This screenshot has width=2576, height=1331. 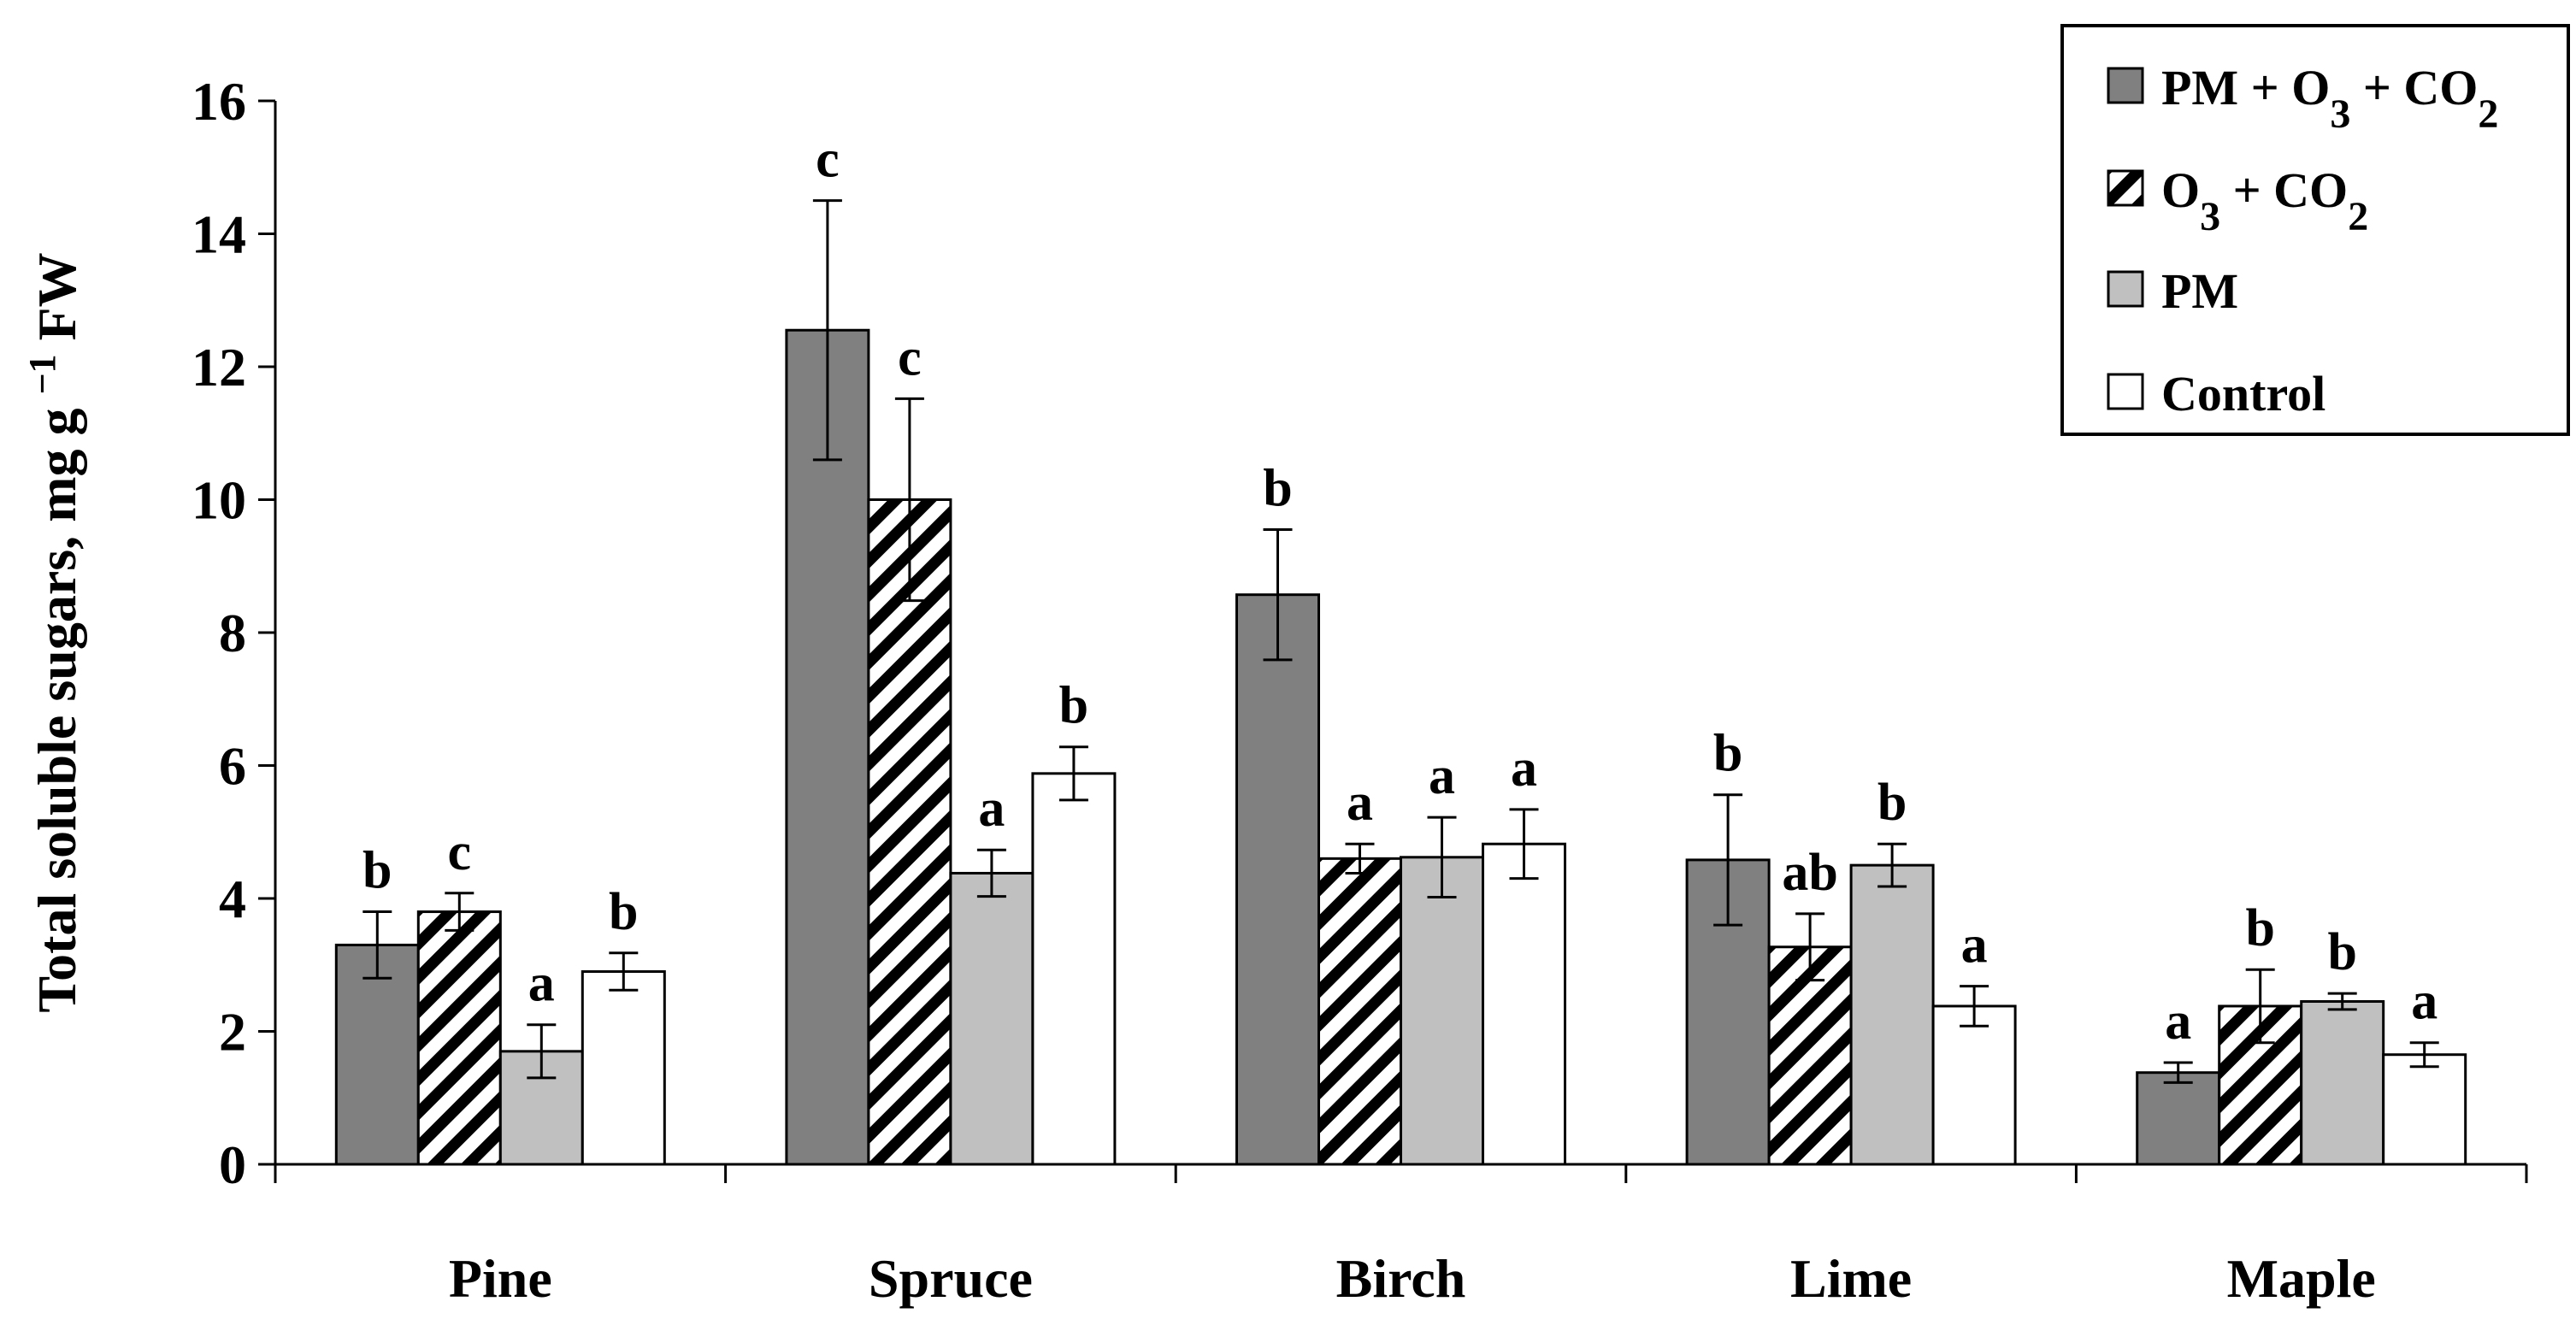 I want to click on x-tick-label-birch: Birch, so click(x=1401, y=1278).